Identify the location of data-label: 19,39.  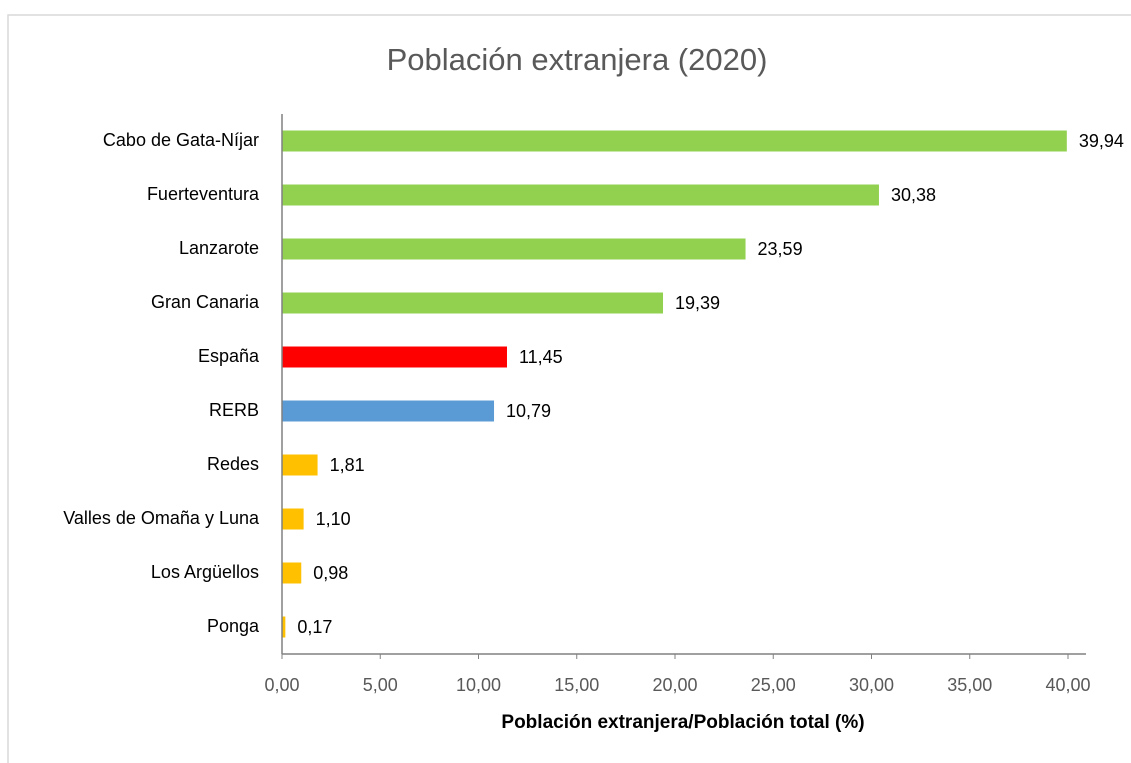
(697, 303).